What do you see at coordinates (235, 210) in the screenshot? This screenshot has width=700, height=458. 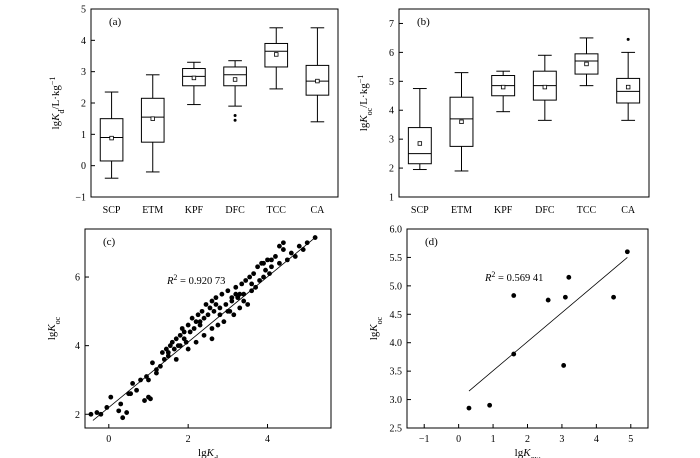 I see `x-tick-label: DFC` at bounding box center [235, 210].